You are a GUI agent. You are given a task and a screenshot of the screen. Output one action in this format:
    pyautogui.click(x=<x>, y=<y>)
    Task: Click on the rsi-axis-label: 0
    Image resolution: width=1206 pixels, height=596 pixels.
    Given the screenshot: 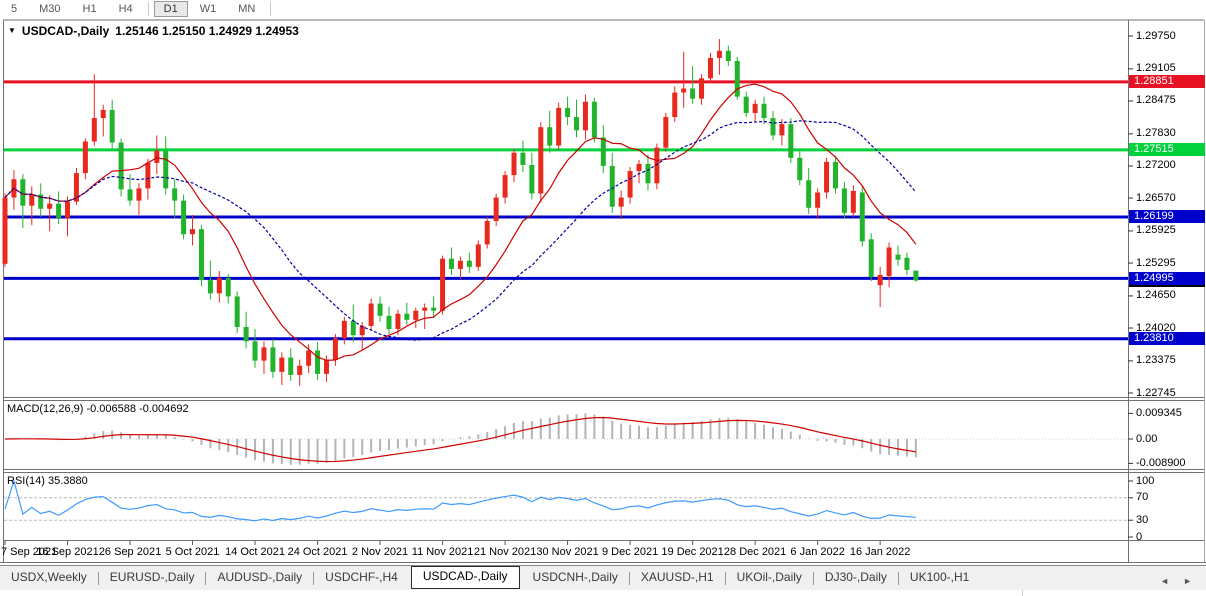 What is the action you would take?
    pyautogui.click(x=1139, y=536)
    